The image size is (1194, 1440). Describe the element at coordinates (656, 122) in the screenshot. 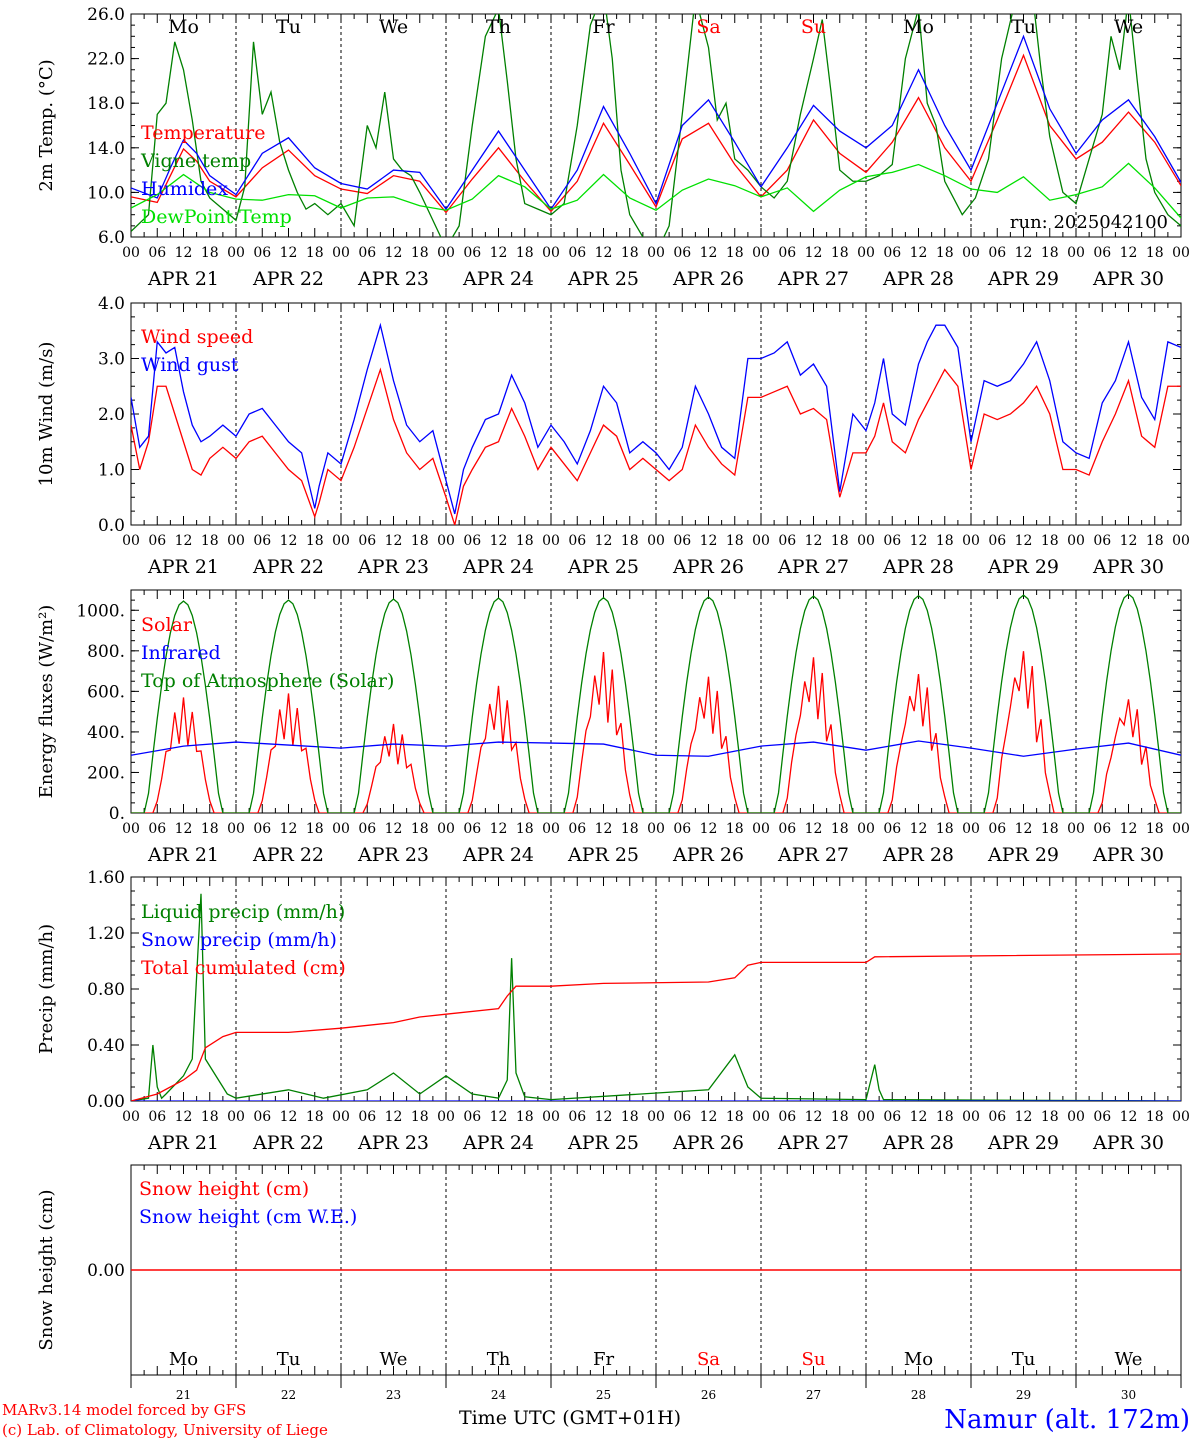

I see `series-line-humidex` at that location.